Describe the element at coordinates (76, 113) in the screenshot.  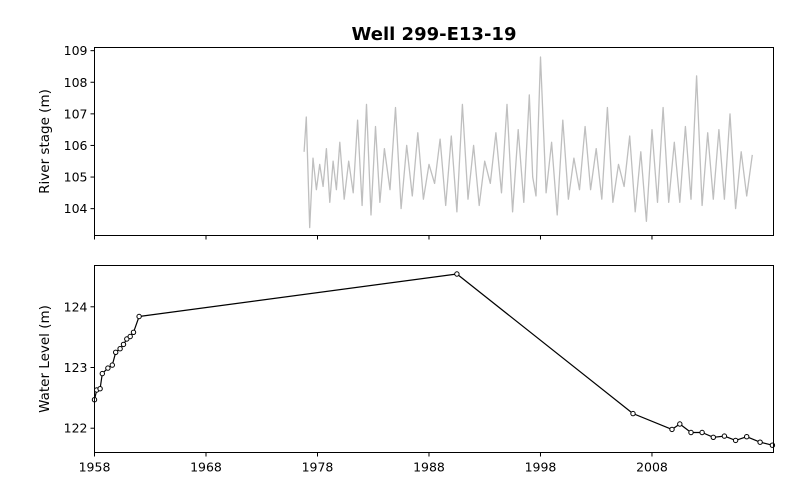
I see `y-tick-label: 107` at that location.